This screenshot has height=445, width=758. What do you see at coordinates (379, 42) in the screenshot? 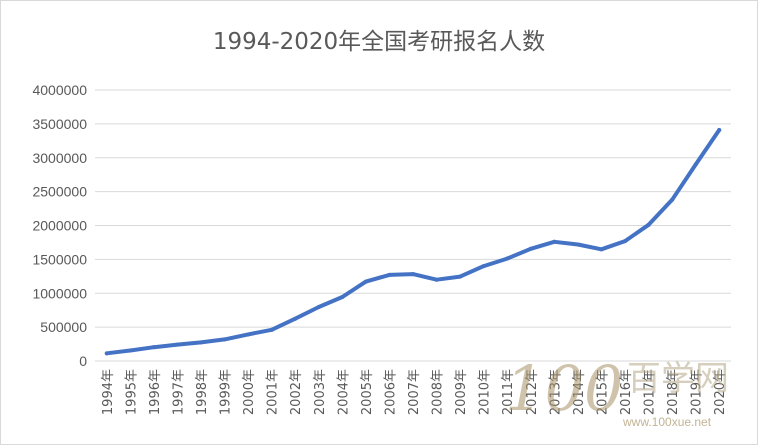
I see `chart-title: 1994-2020年全国考研报名人数` at bounding box center [379, 42].